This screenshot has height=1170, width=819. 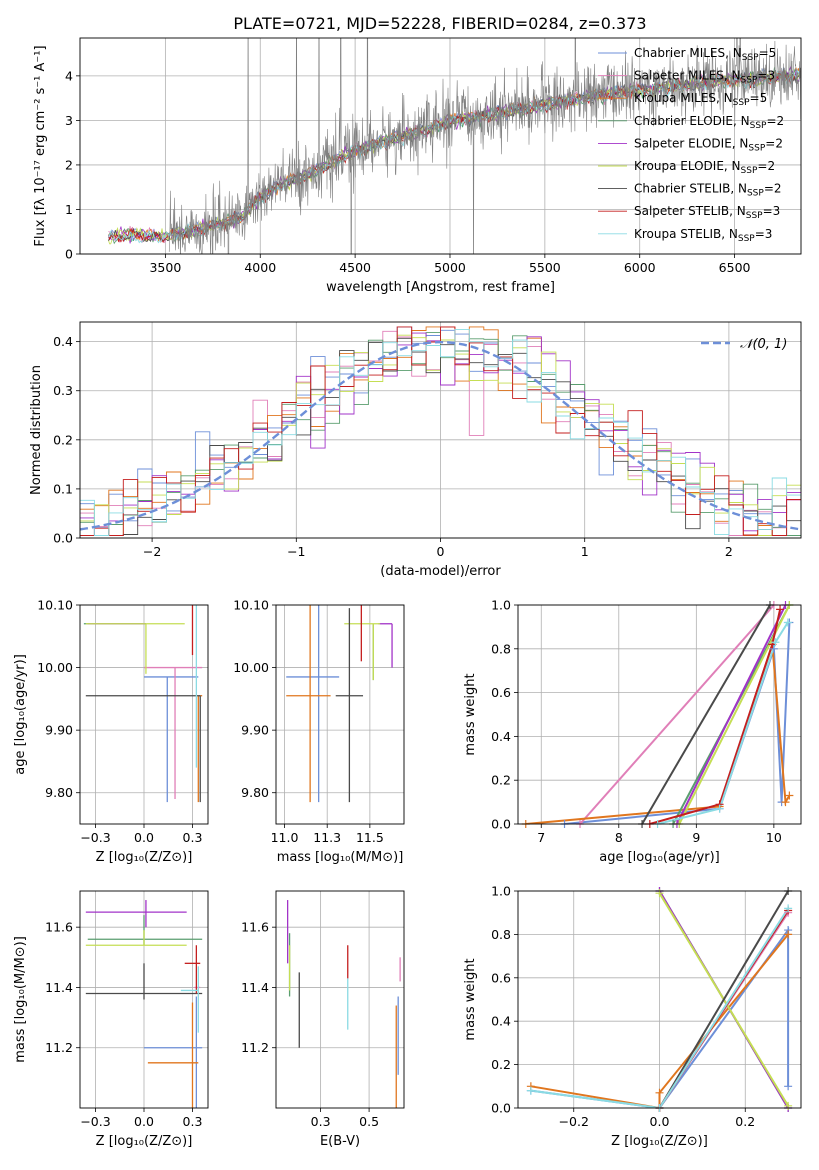 I want to click on y-tick-label: 2, so click(x=69, y=164).